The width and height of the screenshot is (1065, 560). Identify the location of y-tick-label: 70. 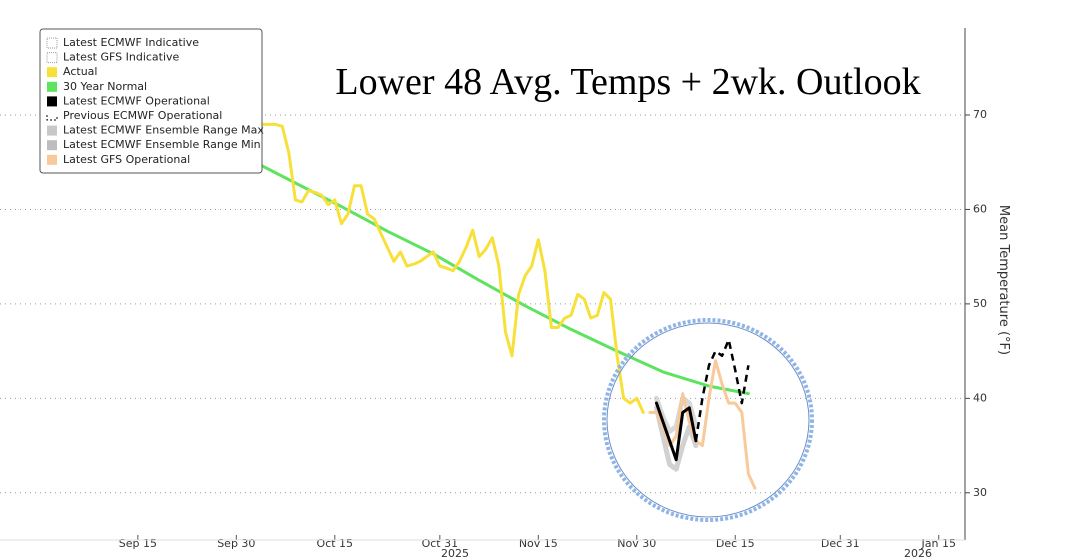
(980, 114).